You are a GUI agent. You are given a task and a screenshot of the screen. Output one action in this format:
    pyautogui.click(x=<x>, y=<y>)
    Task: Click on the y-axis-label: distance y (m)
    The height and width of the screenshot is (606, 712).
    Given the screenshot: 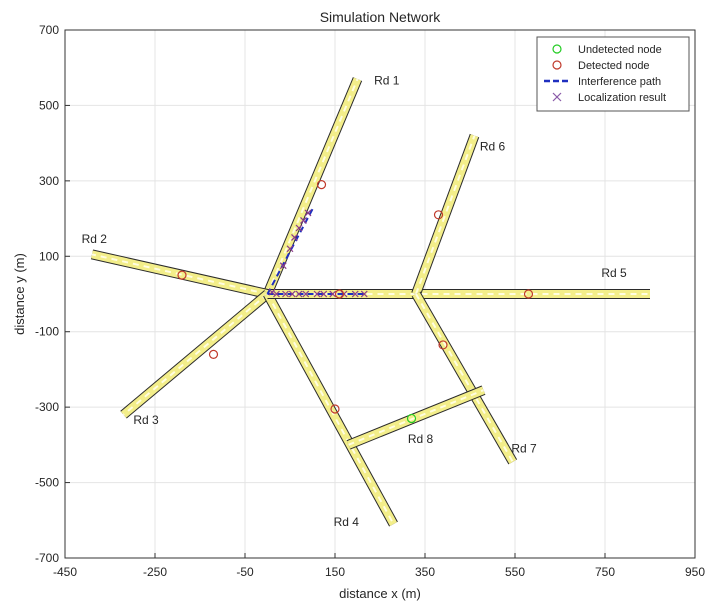 What is the action you would take?
    pyautogui.click(x=19, y=294)
    